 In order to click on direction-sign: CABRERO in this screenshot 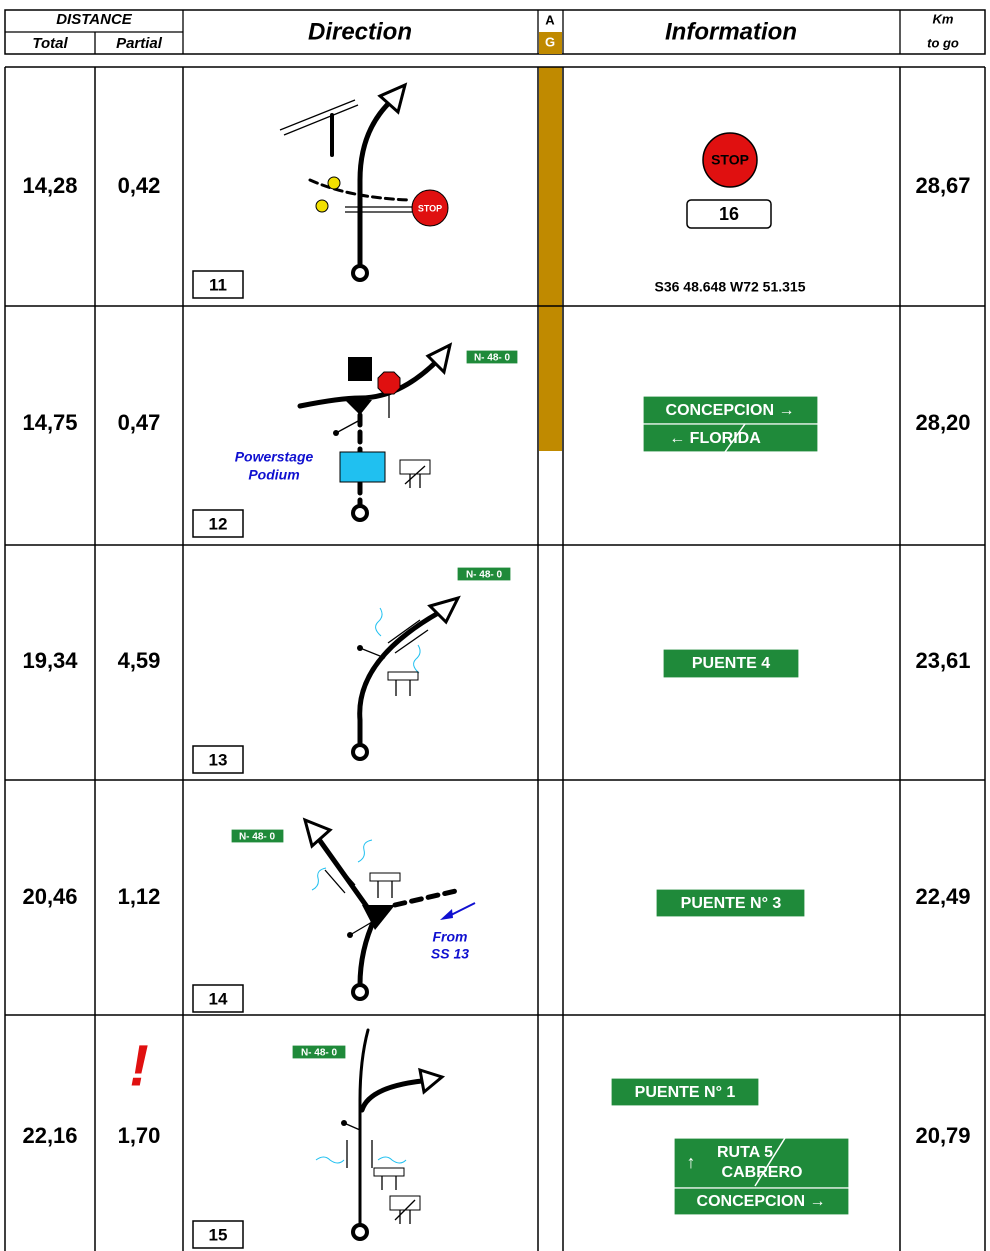, I will do `click(762, 1172)`.